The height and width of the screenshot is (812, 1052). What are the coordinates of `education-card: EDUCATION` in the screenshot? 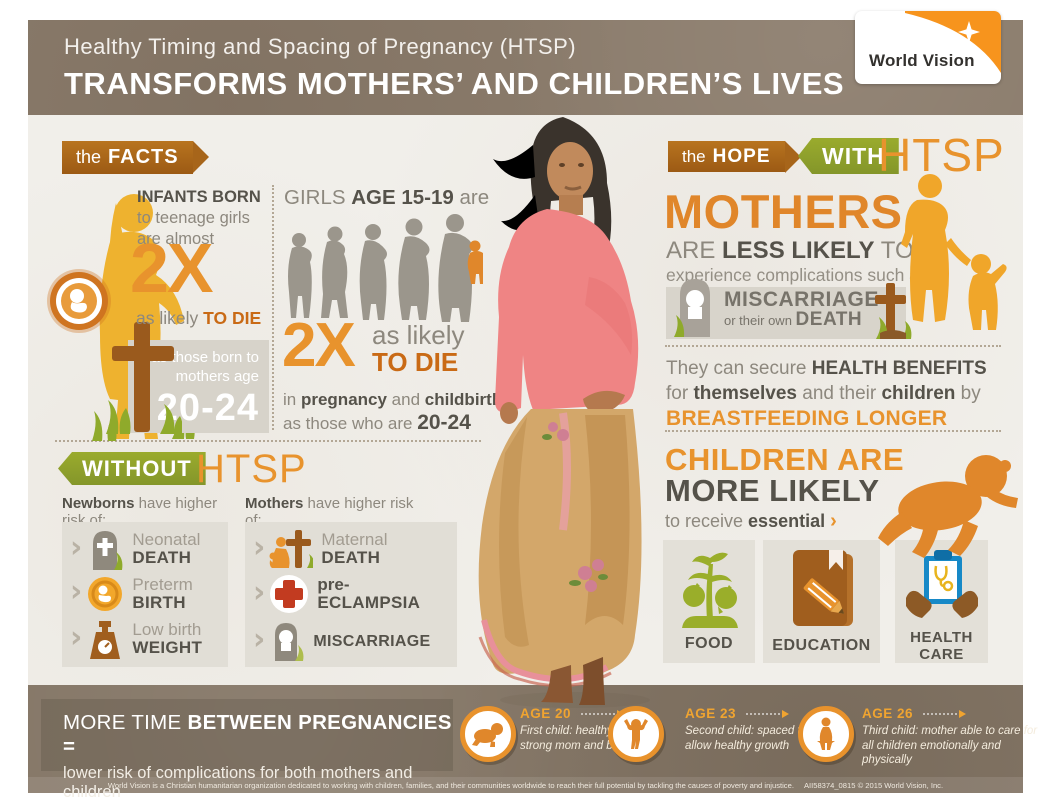 It's located at (821, 601).